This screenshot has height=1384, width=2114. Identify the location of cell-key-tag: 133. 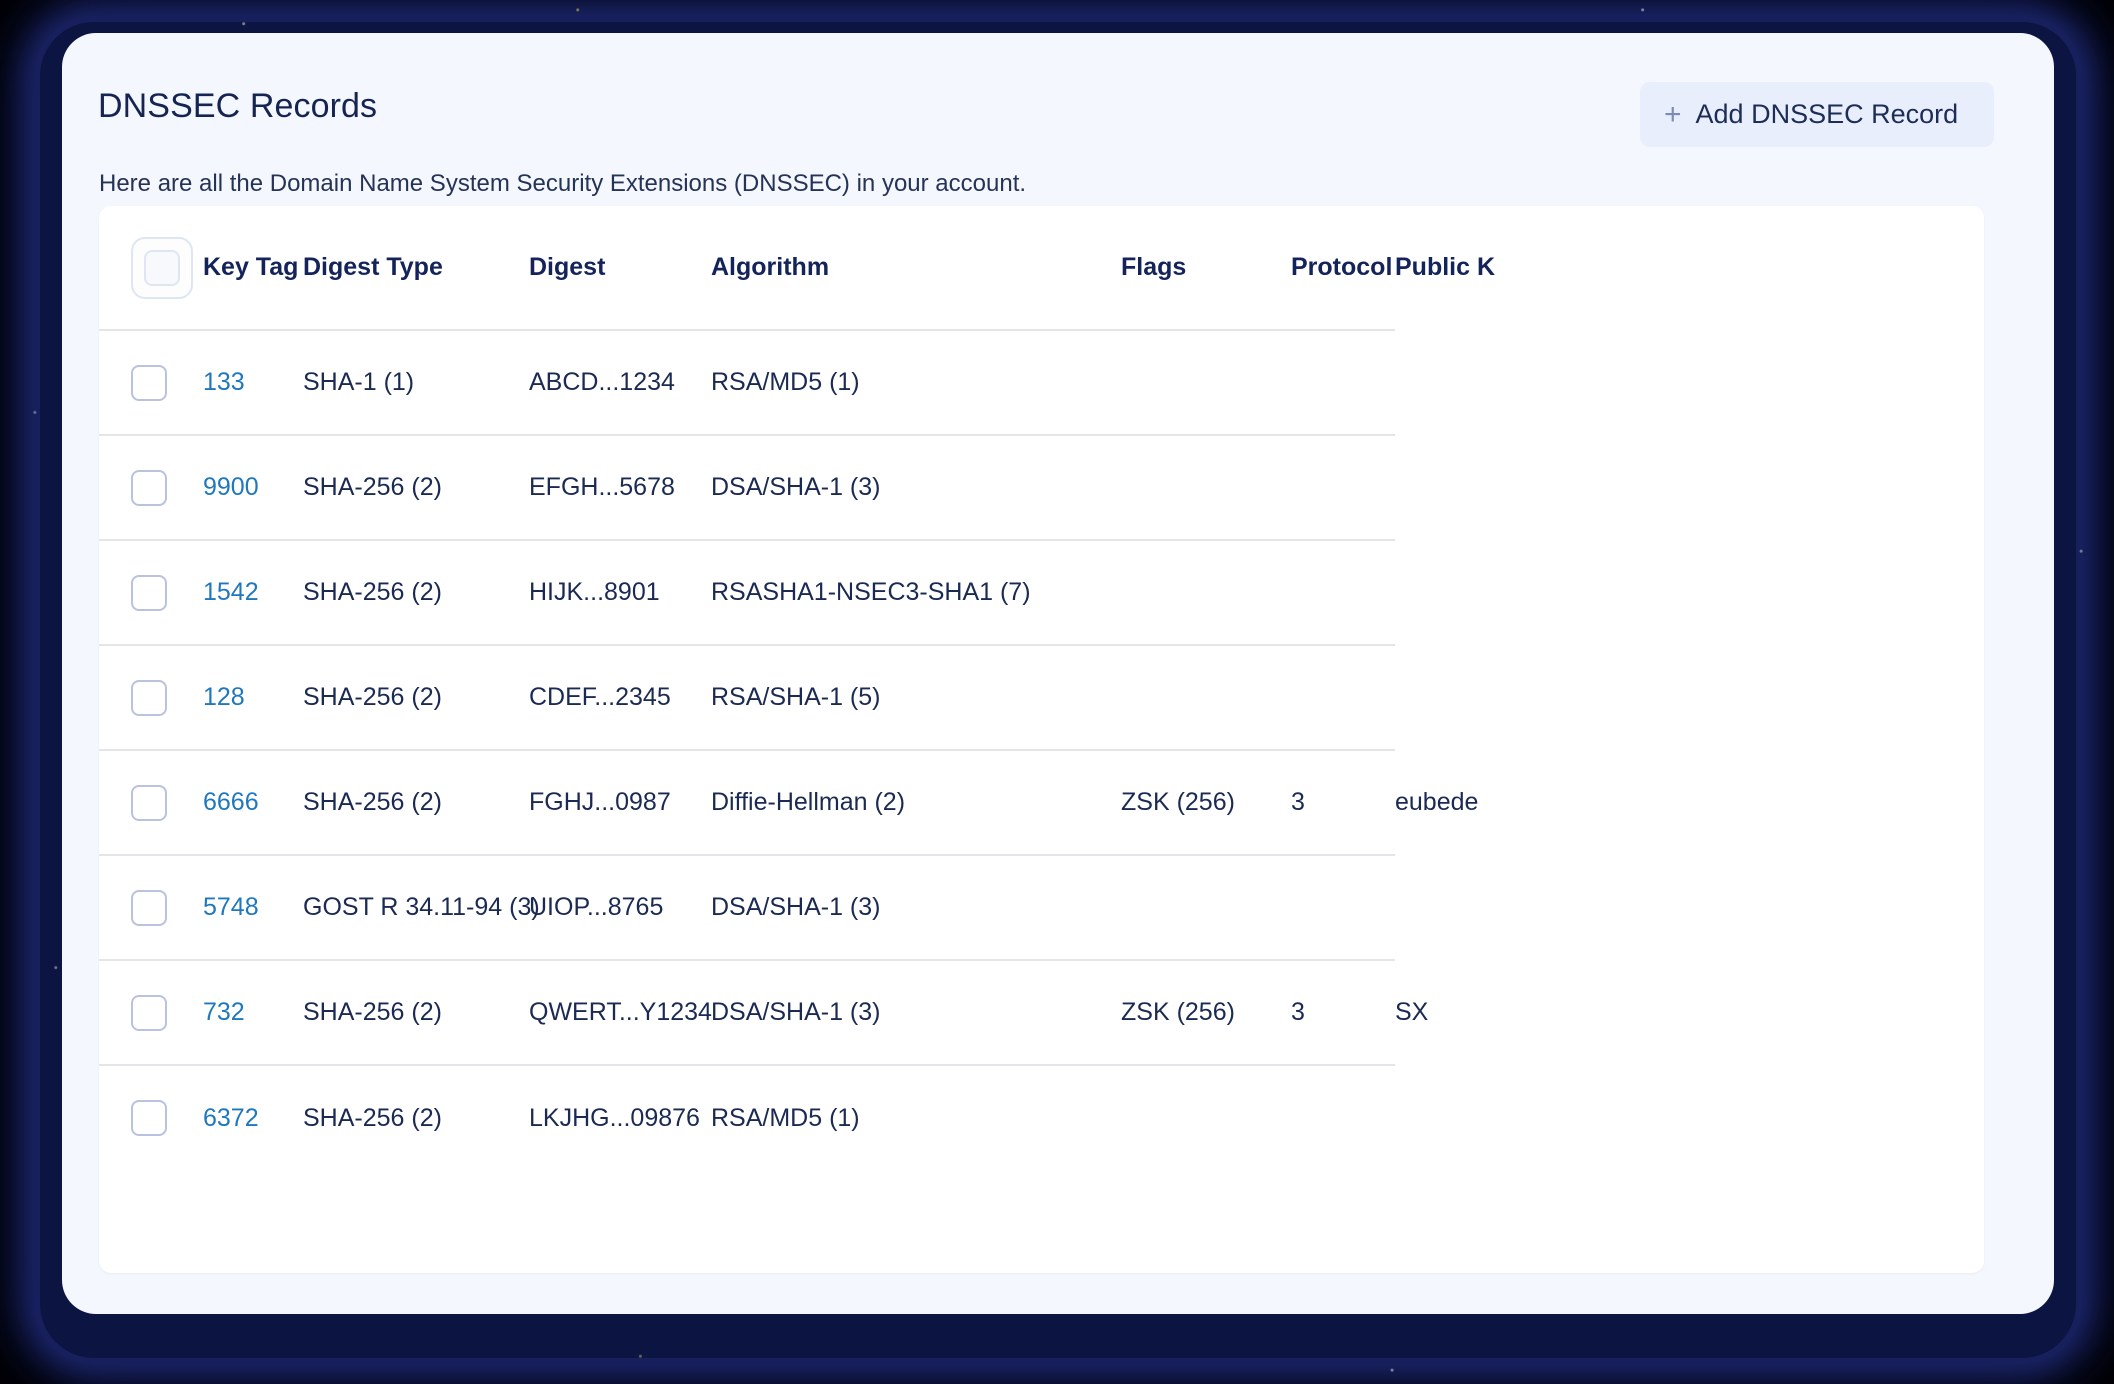
(253, 382).